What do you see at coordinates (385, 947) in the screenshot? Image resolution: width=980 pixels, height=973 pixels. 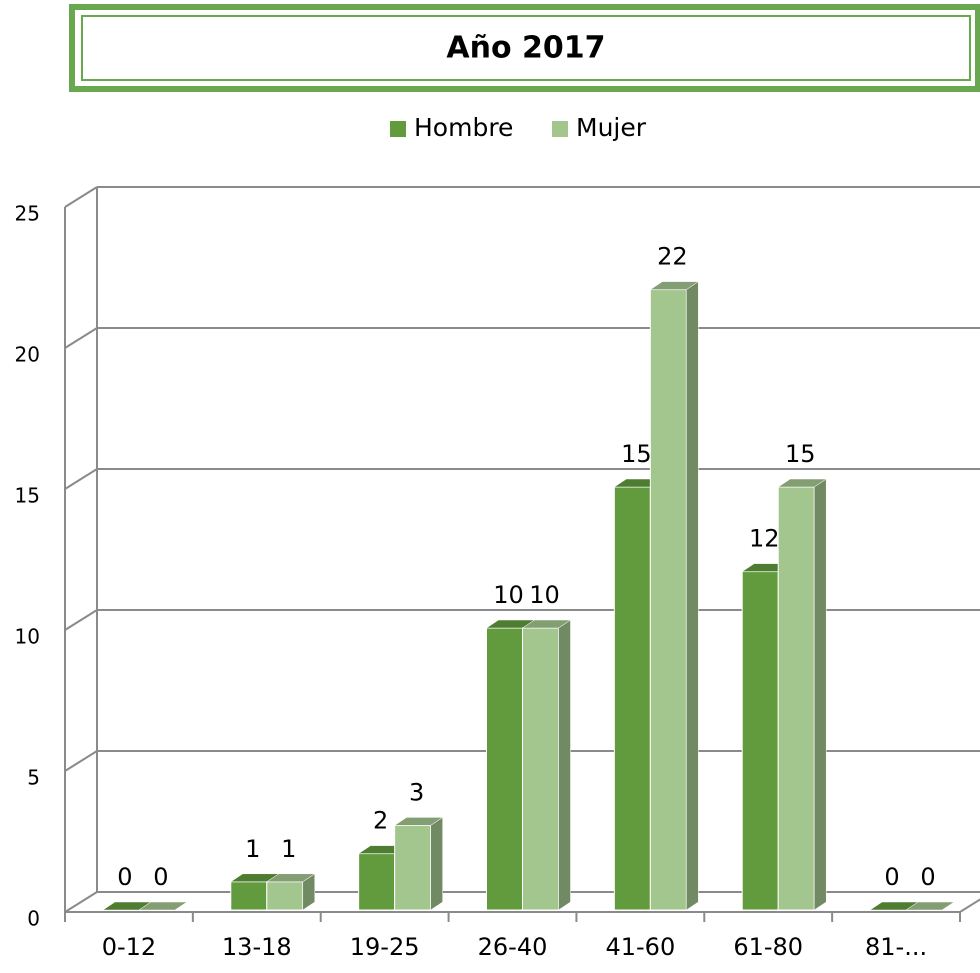 I see `x-tick-label: 19-25` at bounding box center [385, 947].